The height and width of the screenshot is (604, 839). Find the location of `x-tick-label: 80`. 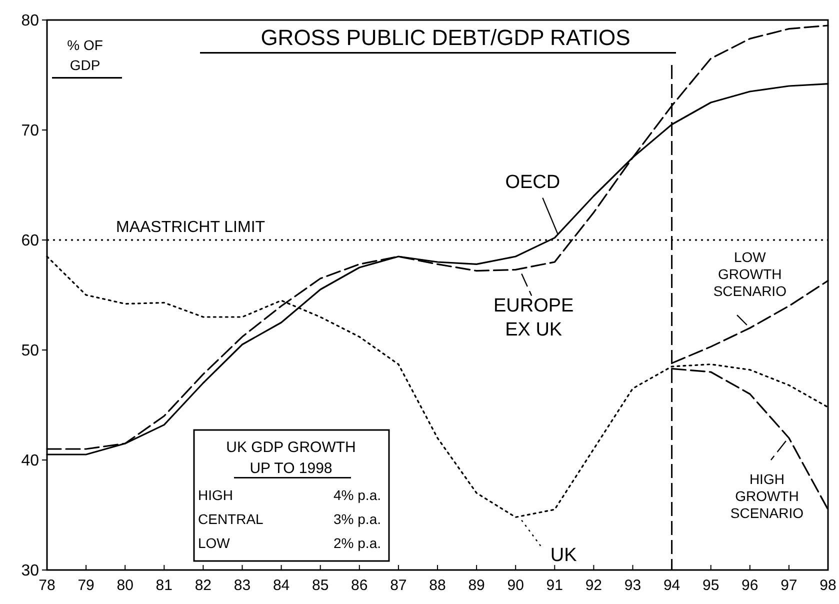

x-tick-label: 80 is located at coordinates (125, 585).